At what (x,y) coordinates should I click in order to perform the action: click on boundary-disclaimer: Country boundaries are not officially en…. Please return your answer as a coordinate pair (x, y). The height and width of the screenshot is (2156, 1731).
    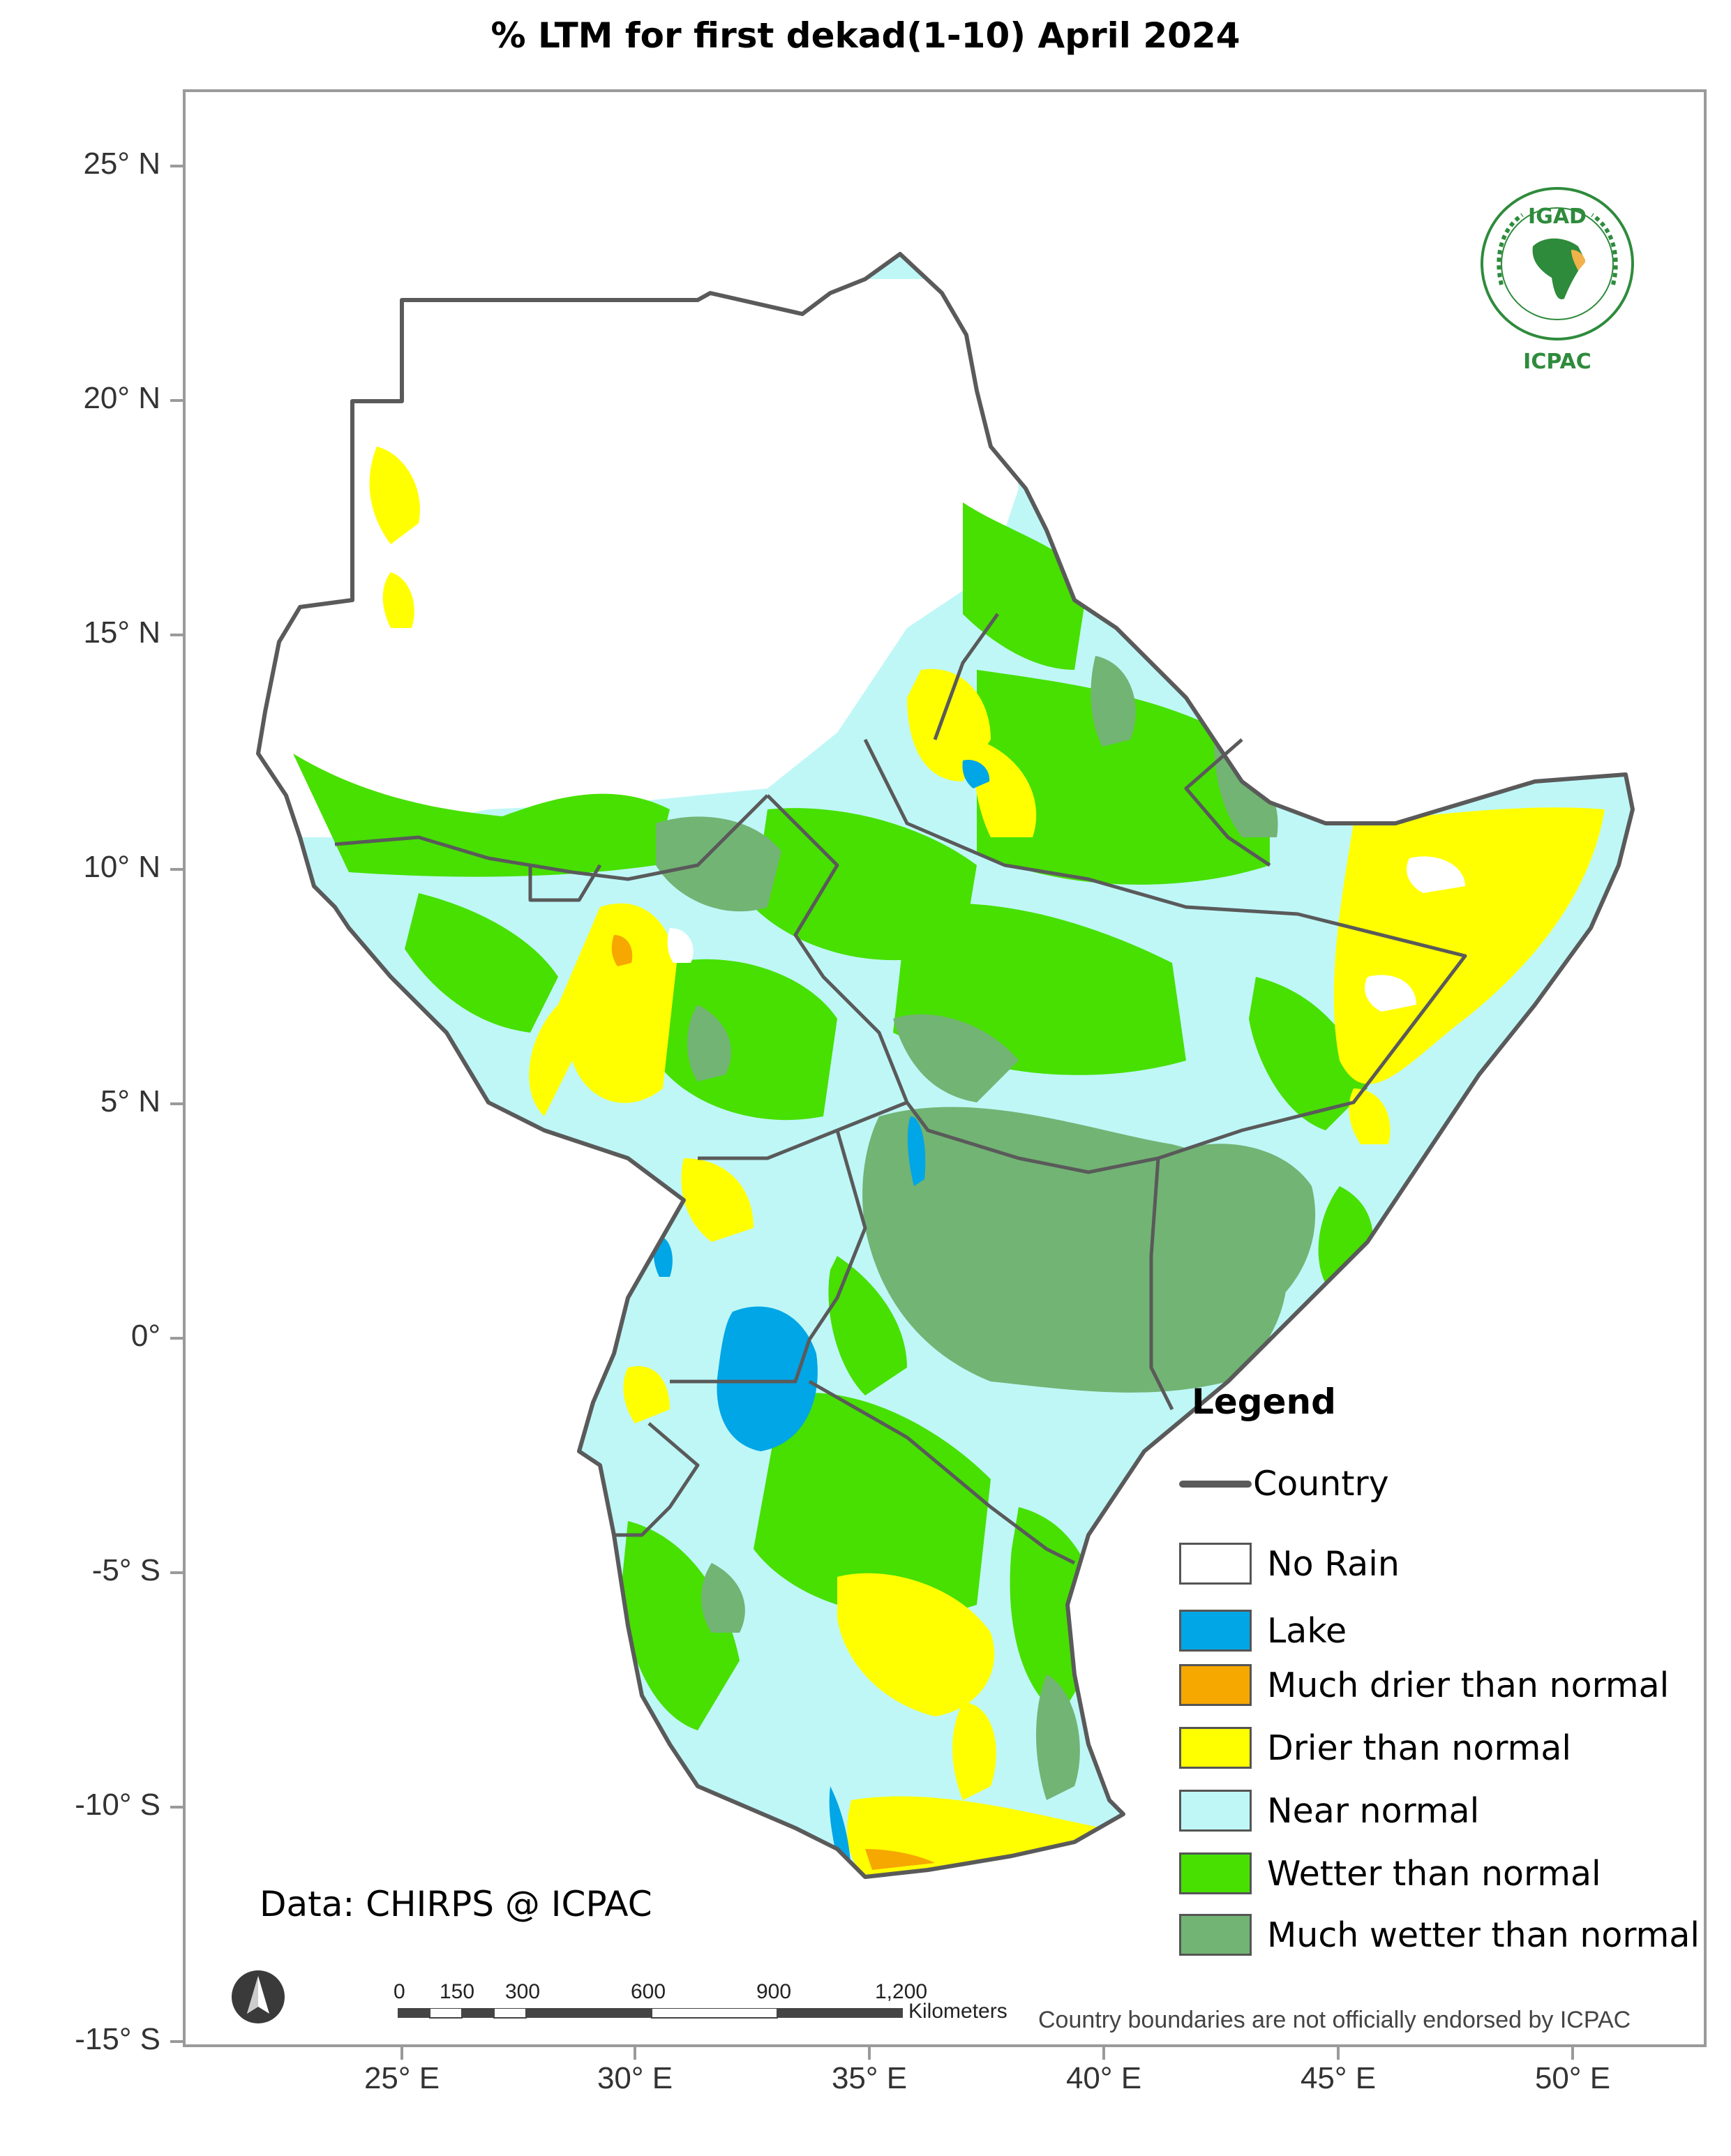
    Looking at the image, I should click on (1334, 2020).